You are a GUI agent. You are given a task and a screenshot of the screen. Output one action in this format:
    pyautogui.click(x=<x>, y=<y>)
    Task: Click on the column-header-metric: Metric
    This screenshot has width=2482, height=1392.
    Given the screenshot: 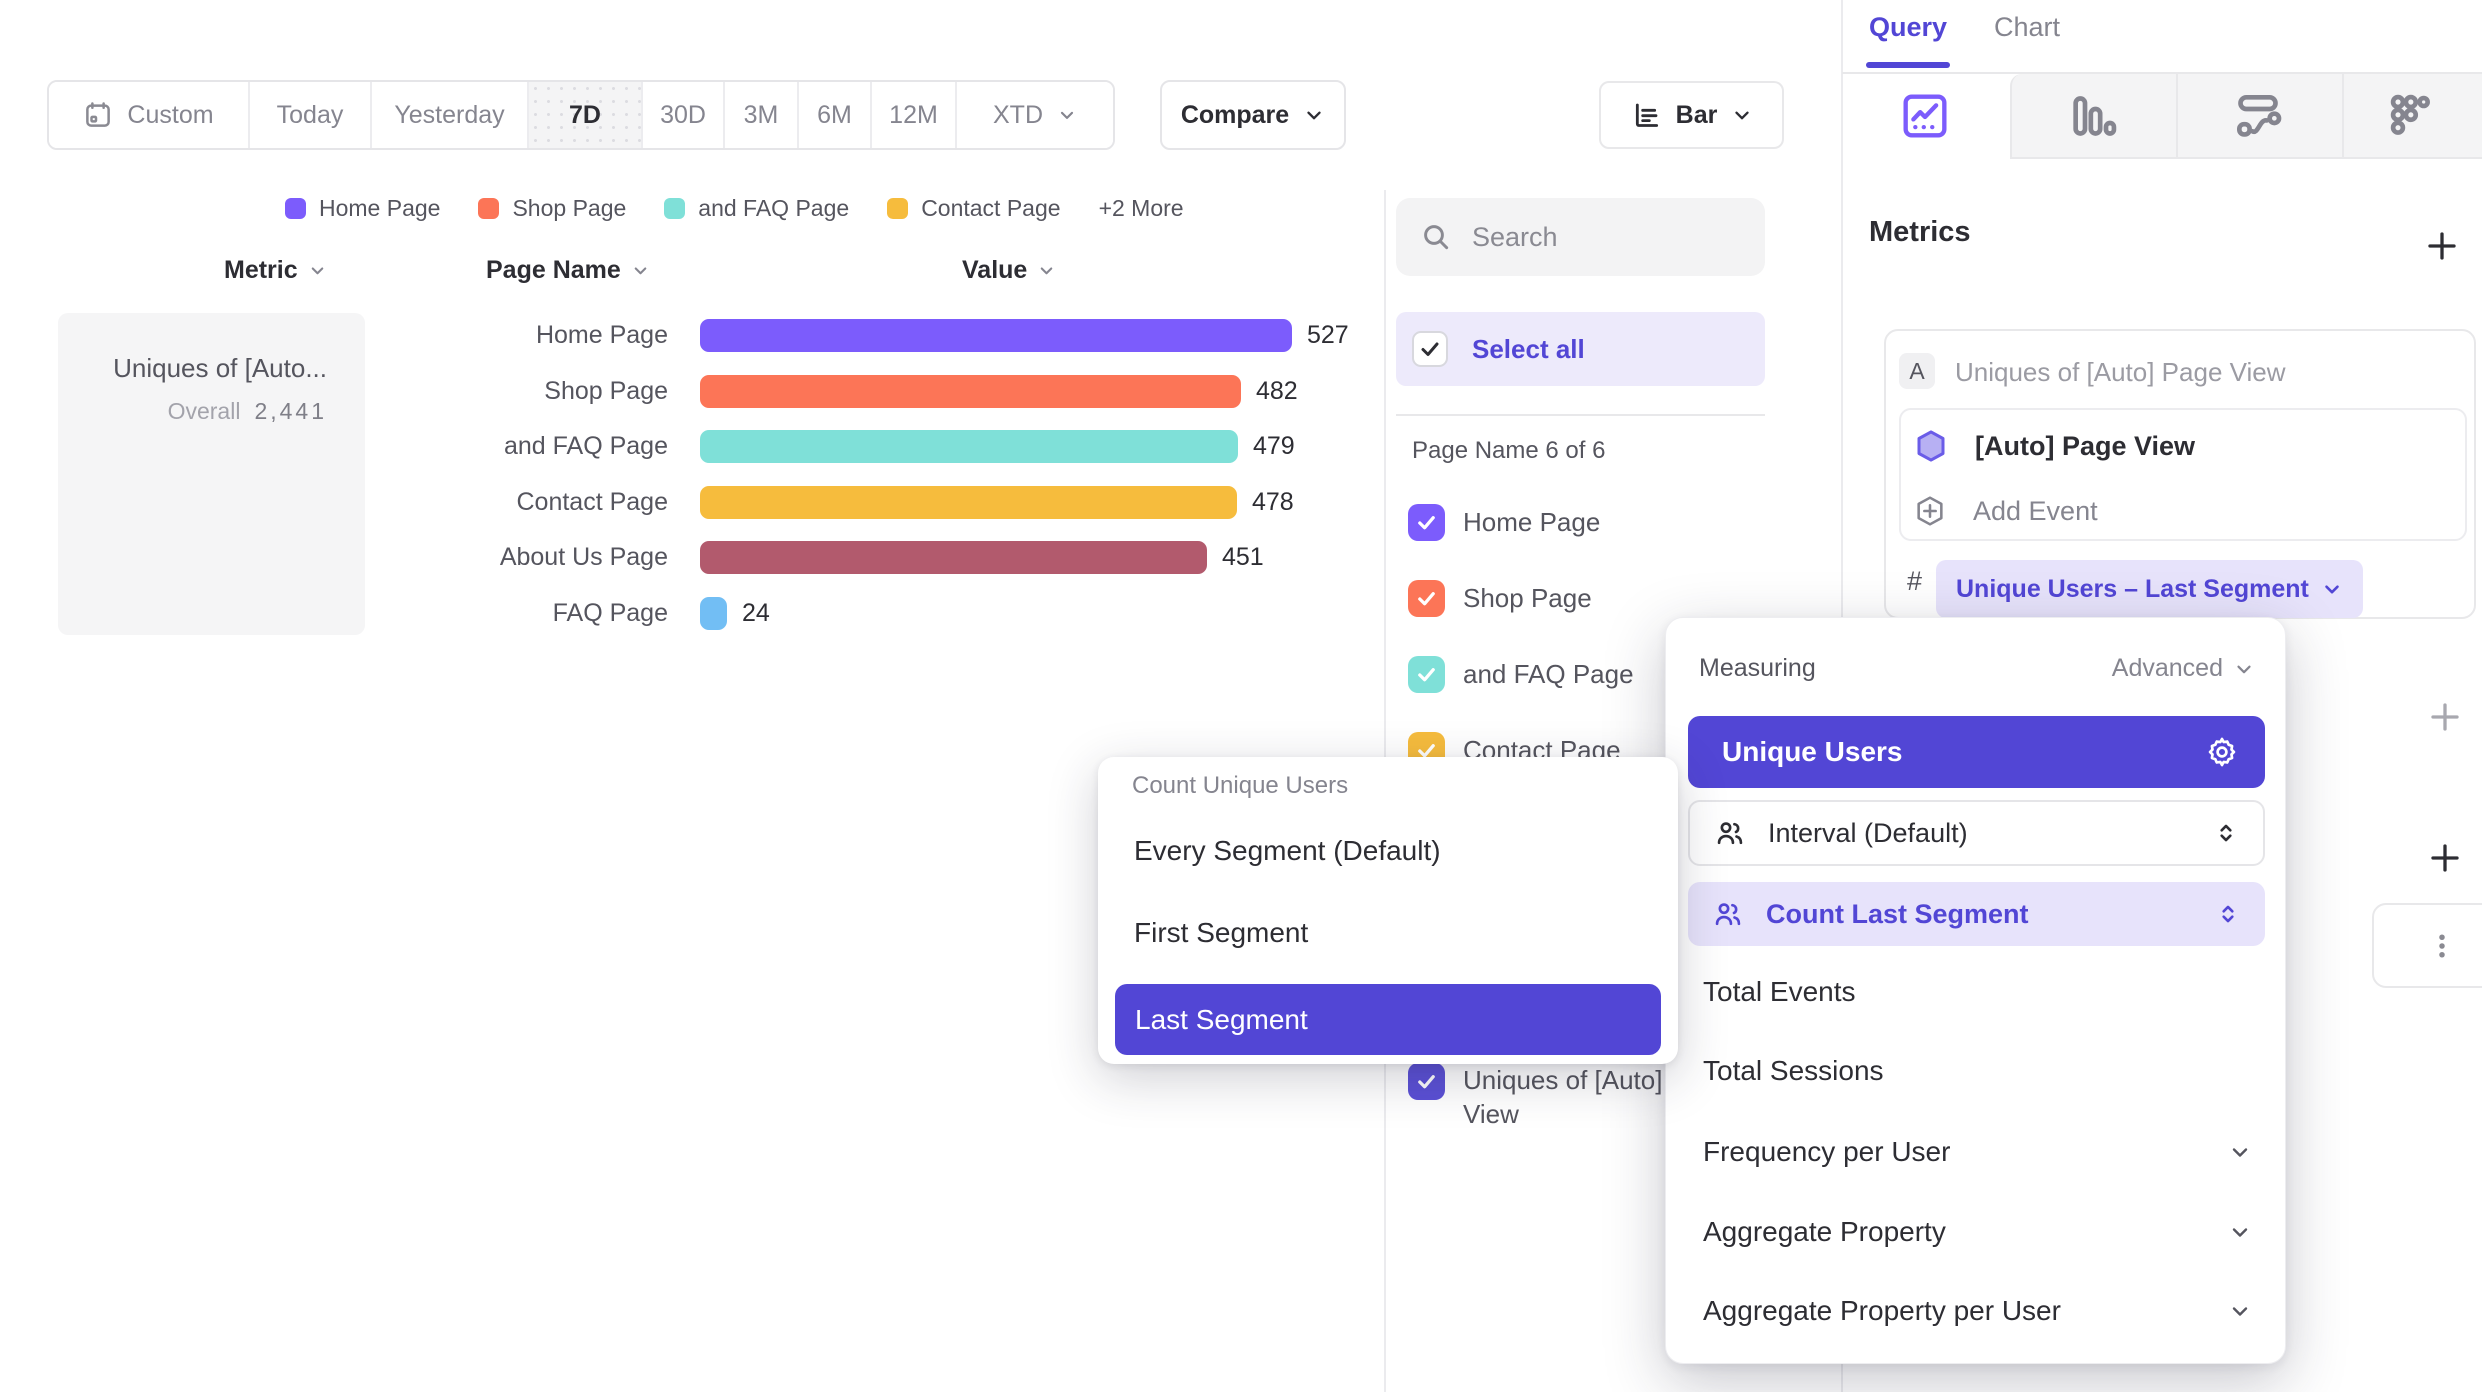 What is the action you would take?
    pyautogui.click(x=275, y=270)
    